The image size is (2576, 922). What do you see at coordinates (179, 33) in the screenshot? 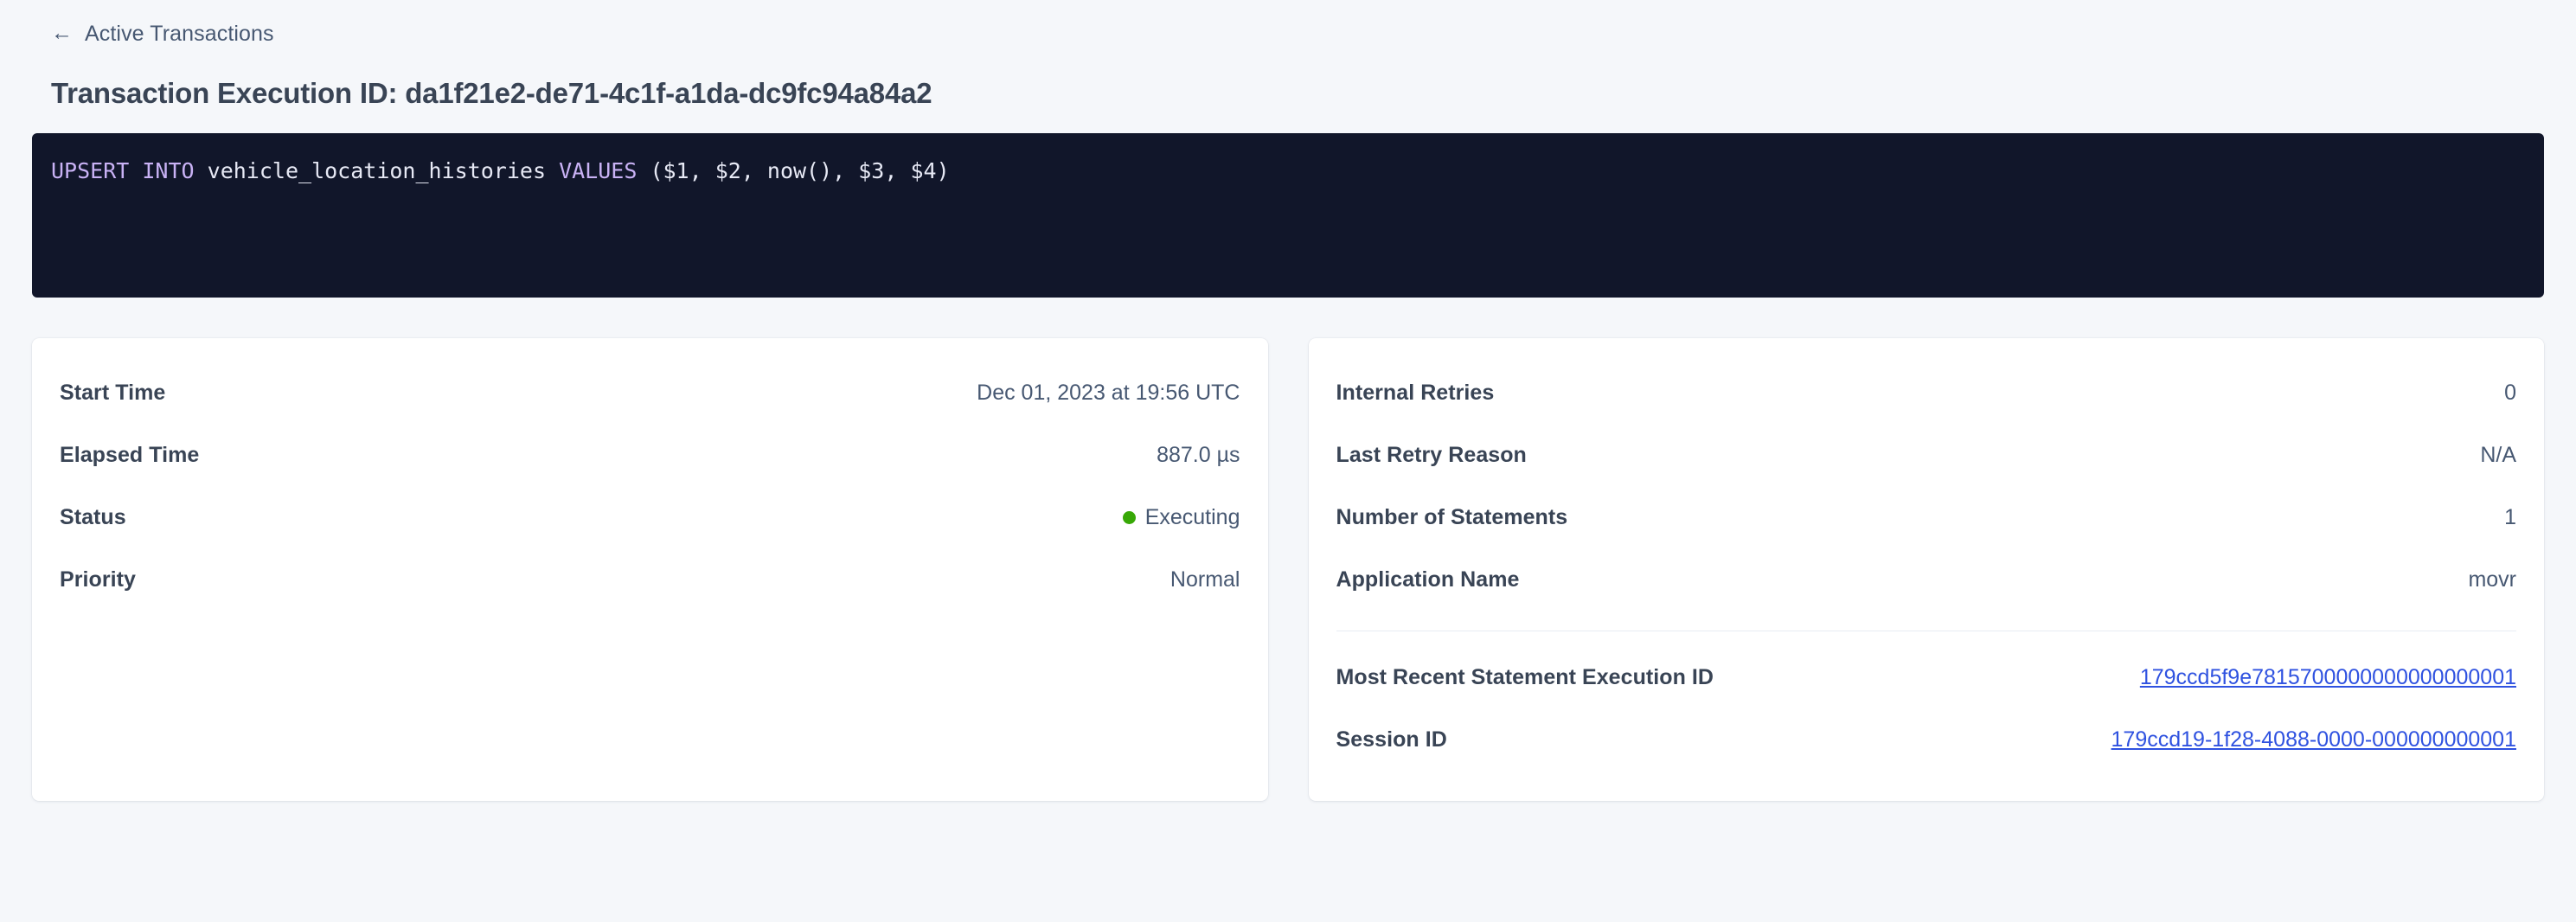
I see `breadcrumb-label: Active Transactions` at bounding box center [179, 33].